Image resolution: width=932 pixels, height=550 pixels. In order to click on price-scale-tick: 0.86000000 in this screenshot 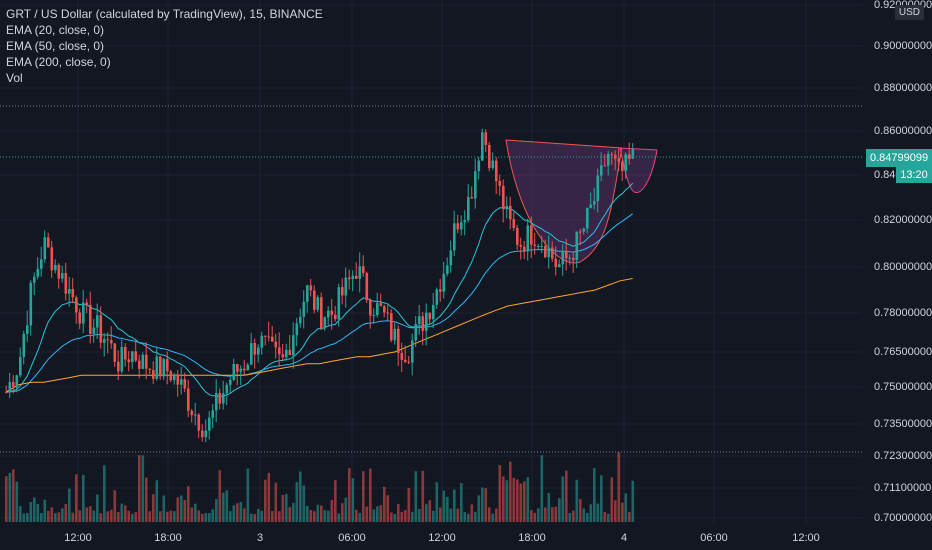, I will do `click(903, 131)`.